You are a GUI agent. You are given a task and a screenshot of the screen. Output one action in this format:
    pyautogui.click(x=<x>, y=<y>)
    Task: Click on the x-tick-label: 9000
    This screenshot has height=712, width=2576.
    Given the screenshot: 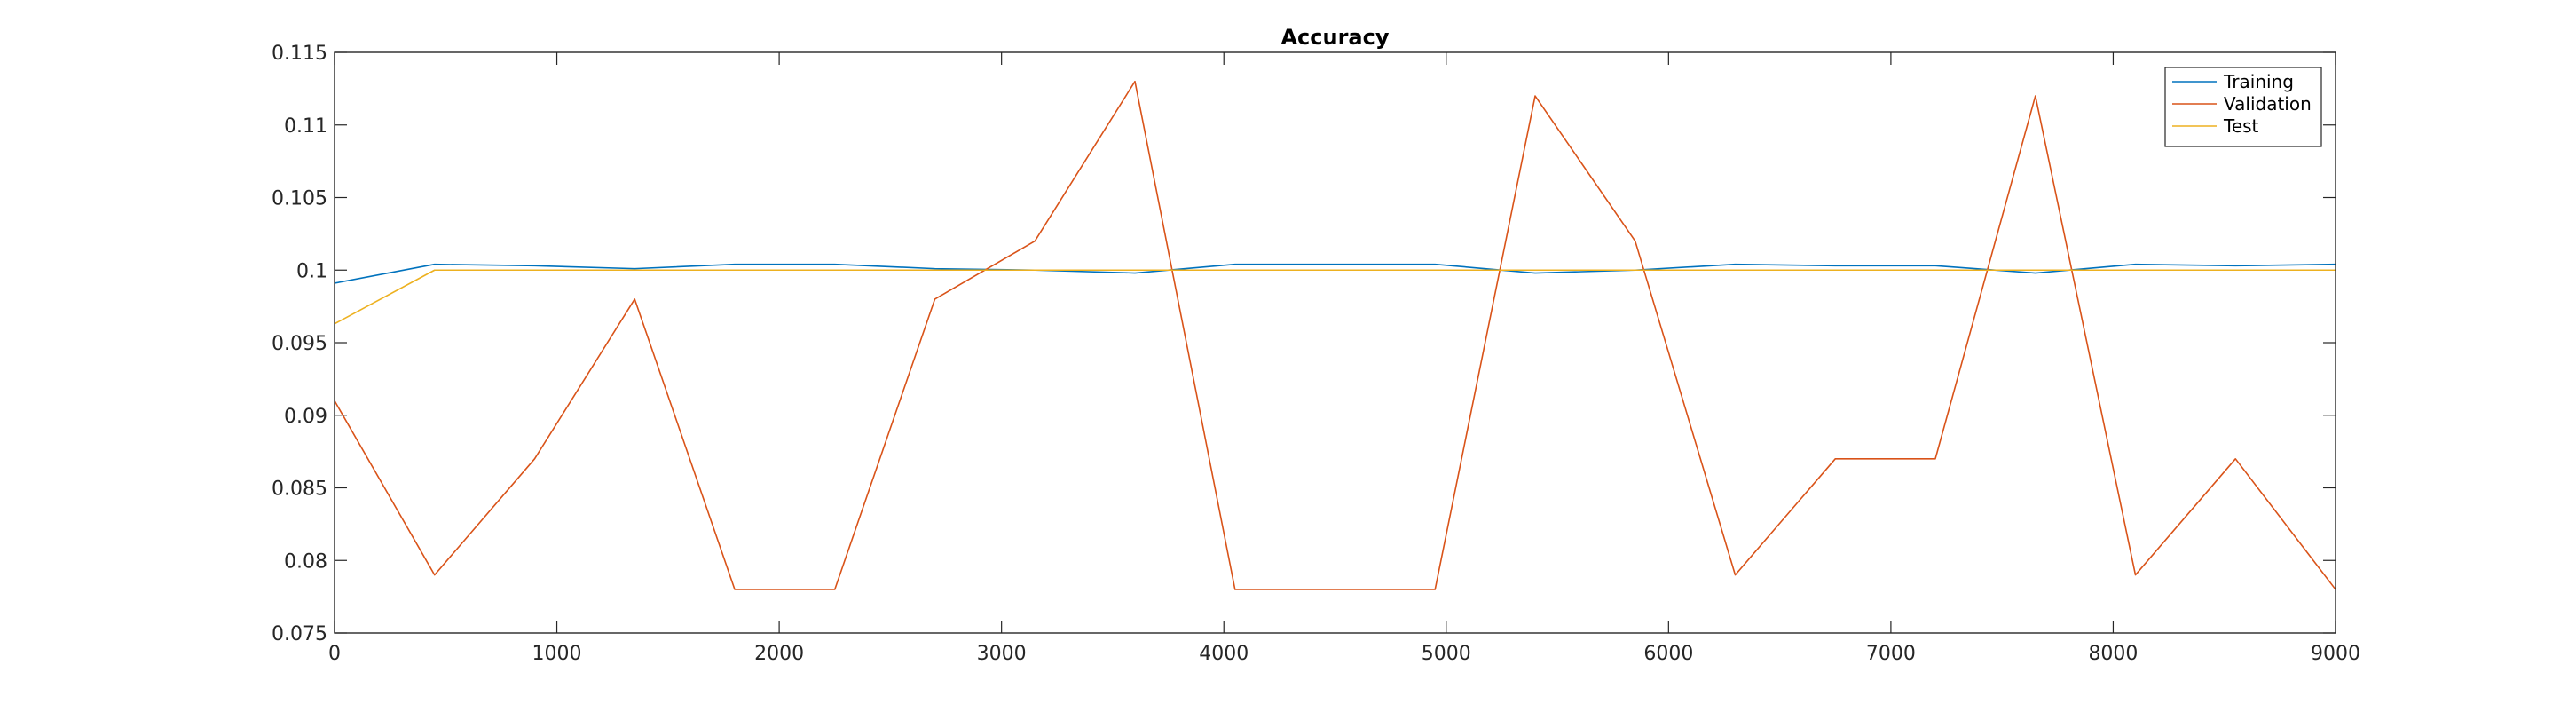 What is the action you would take?
    pyautogui.click(x=2335, y=654)
    